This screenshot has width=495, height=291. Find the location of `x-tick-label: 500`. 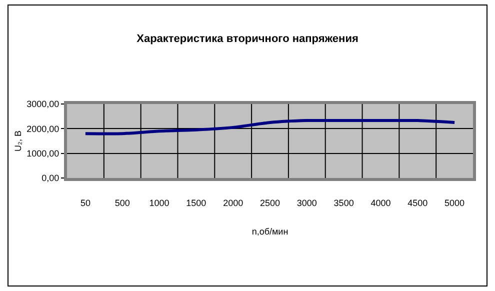

x-tick-label: 500 is located at coordinates (122, 203).